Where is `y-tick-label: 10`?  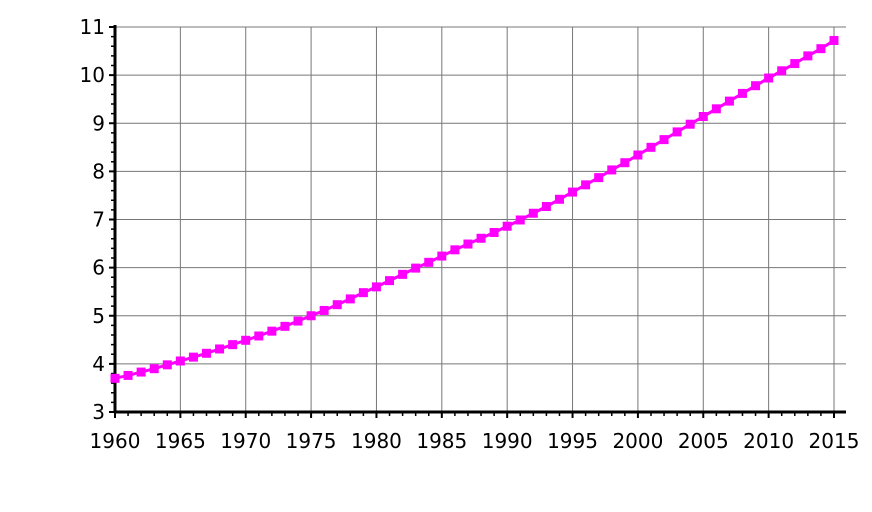
y-tick-label: 10 is located at coordinates (92, 75).